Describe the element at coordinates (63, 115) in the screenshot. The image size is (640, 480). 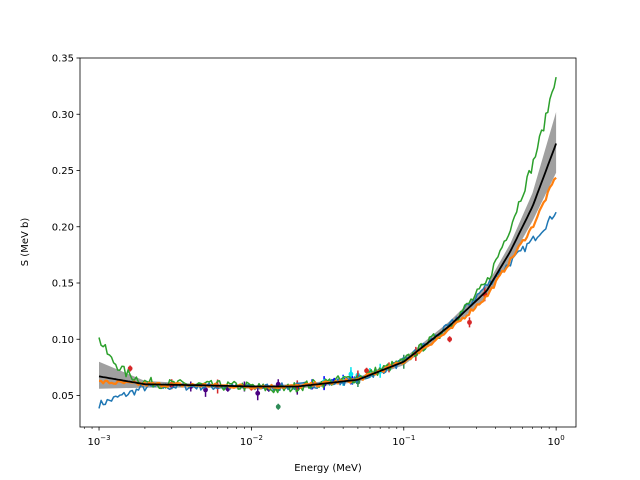
I see `y-tick-label: 0.30` at that location.